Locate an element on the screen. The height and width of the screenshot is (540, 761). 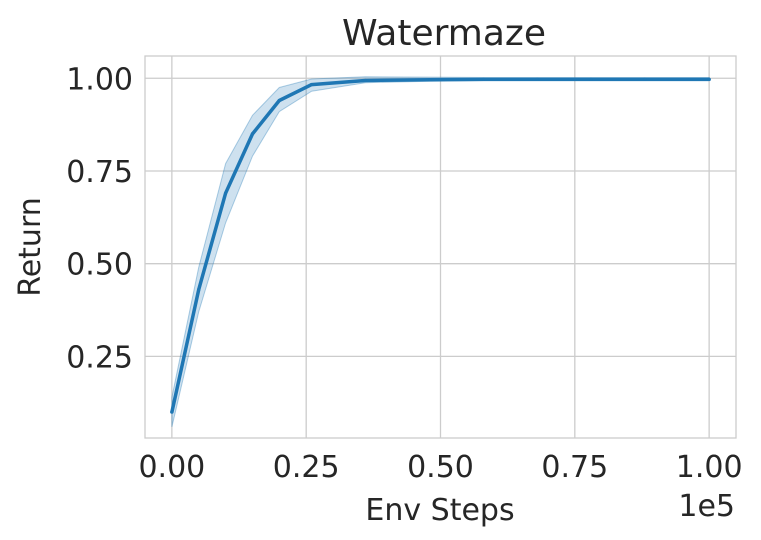
y-tick-label: 0.25 is located at coordinates (99, 357).